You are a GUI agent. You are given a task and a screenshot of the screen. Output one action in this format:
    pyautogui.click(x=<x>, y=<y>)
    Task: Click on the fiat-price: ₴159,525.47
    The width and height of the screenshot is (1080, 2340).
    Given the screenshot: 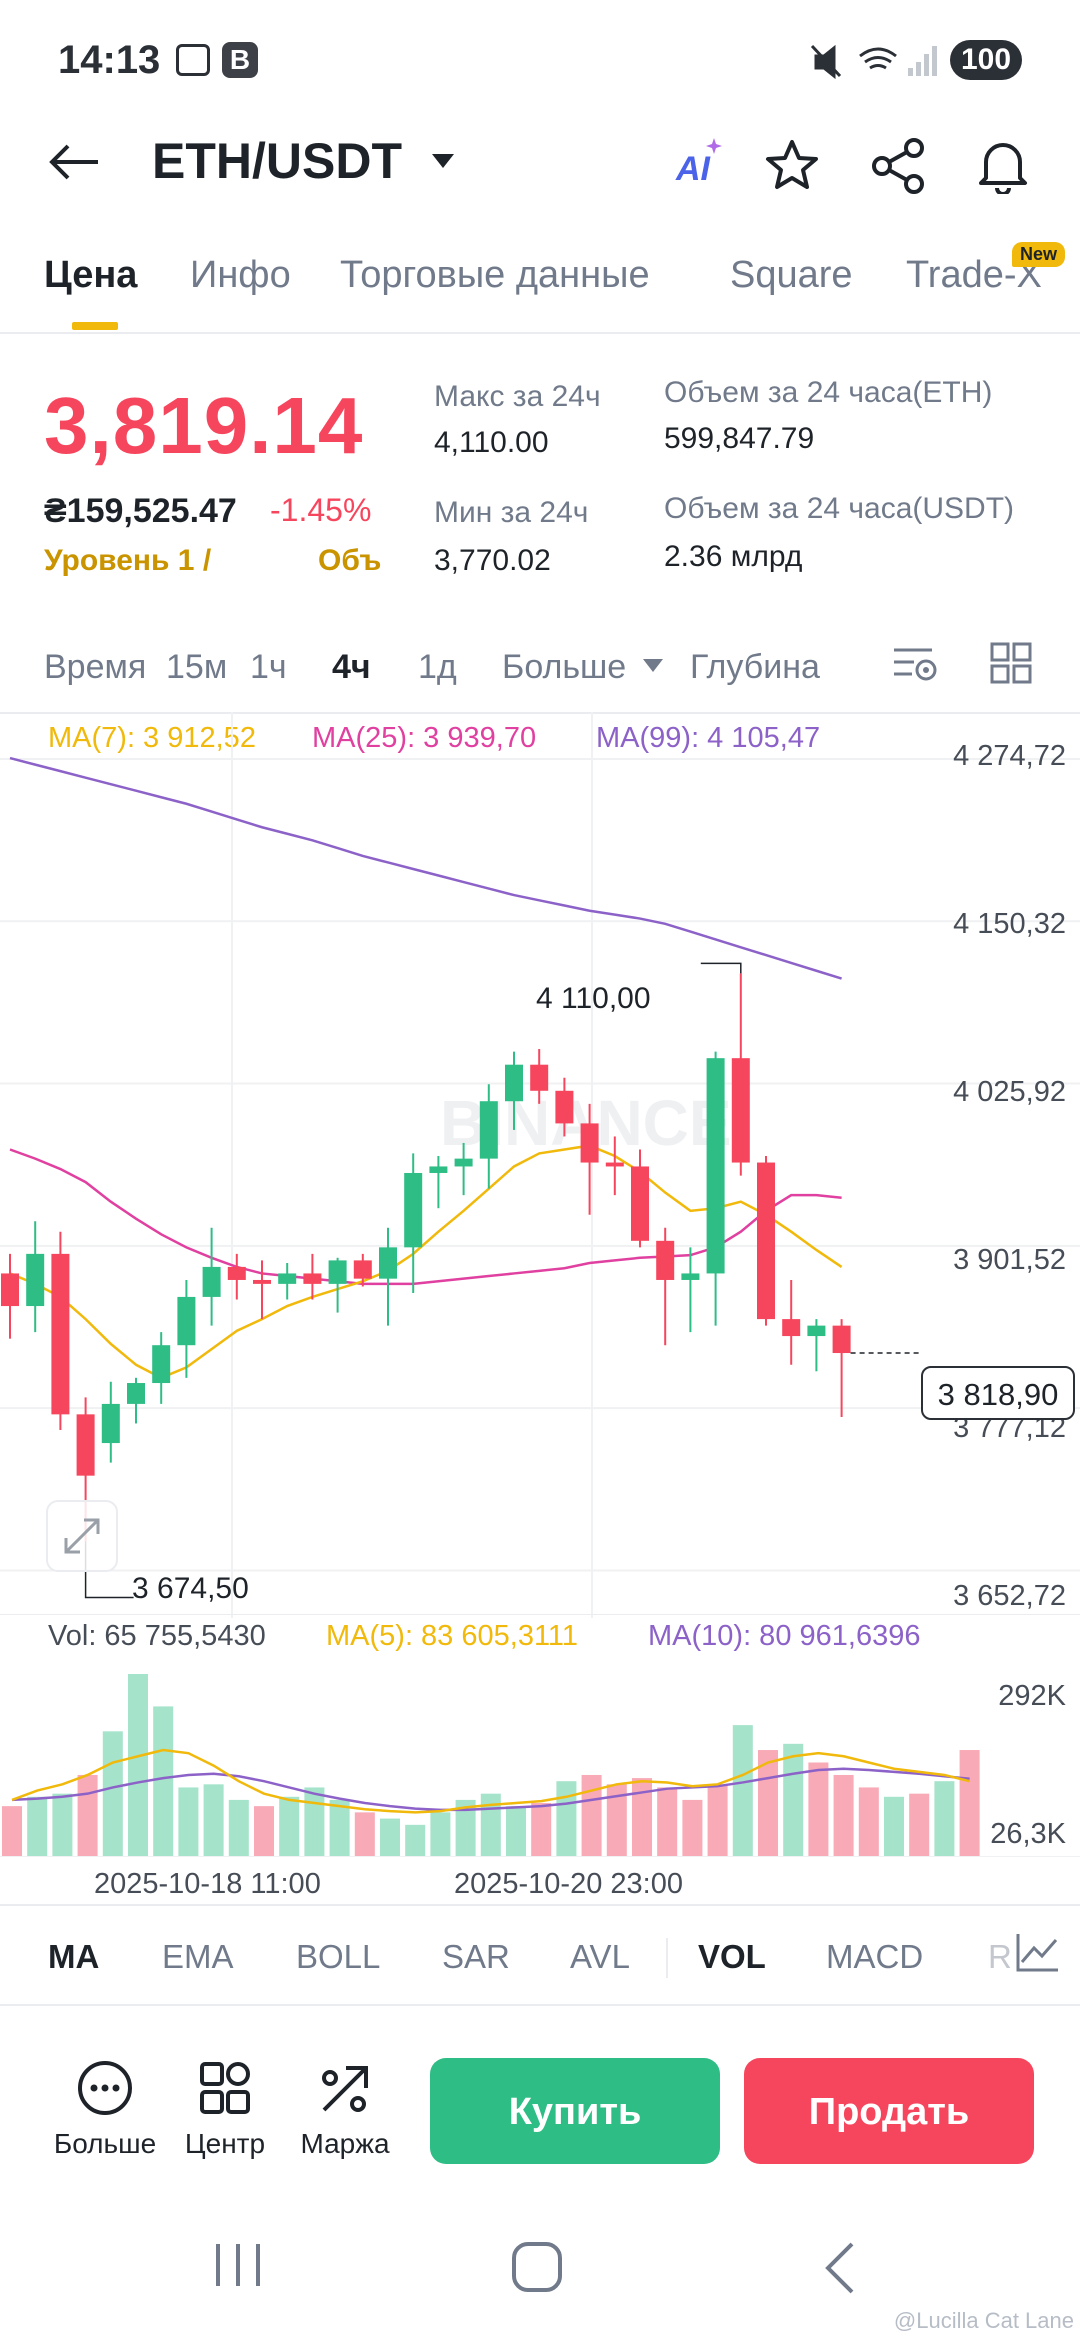 What is the action you would take?
    pyautogui.click(x=140, y=511)
    